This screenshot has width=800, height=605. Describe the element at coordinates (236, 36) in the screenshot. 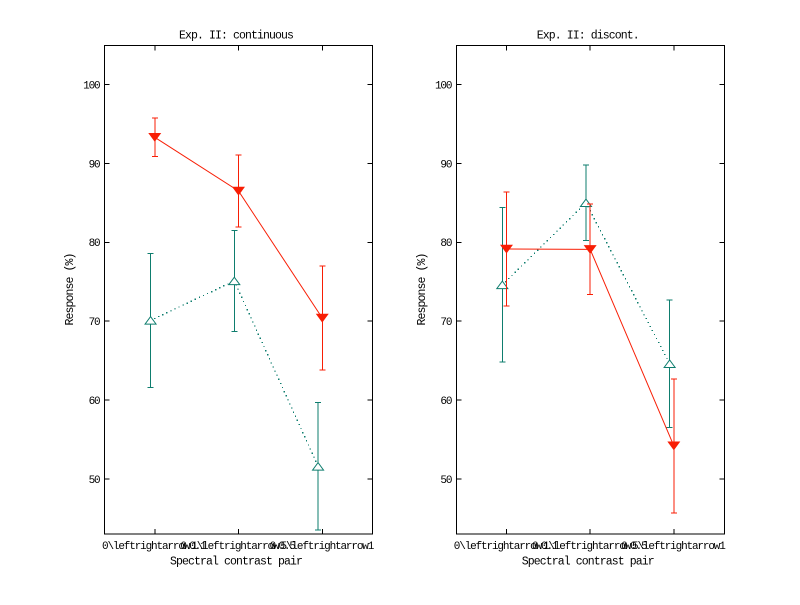

I see `svg-text: Exp. II: continuous` at that location.